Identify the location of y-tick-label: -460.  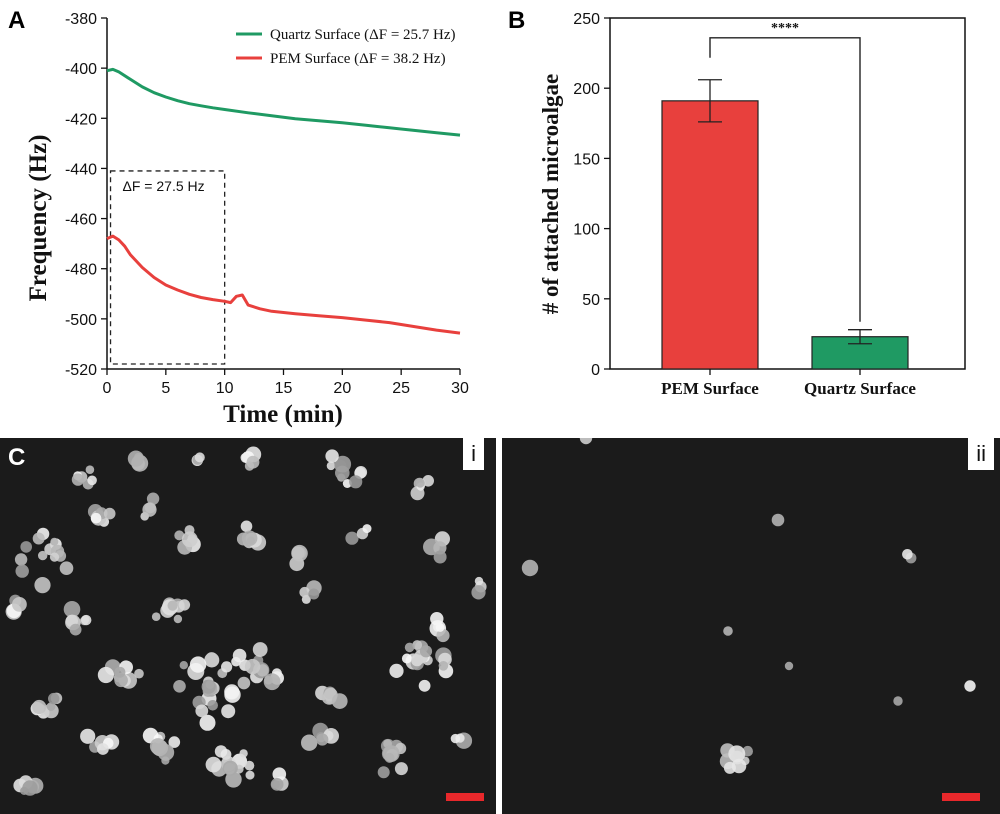
(81, 220).